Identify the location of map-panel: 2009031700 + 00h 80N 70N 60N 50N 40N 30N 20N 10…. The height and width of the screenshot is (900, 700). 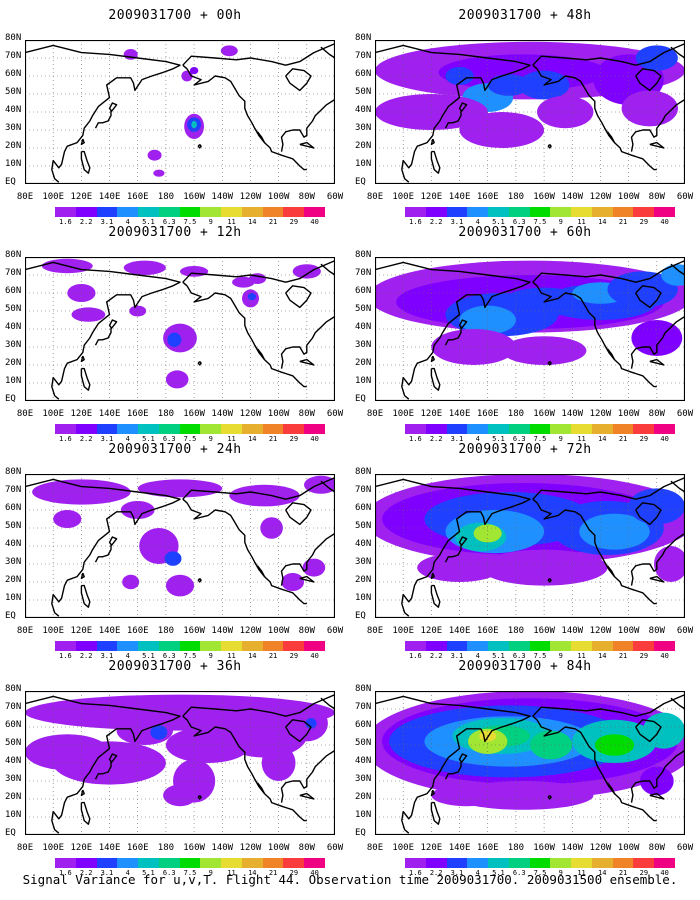
(175, 117).